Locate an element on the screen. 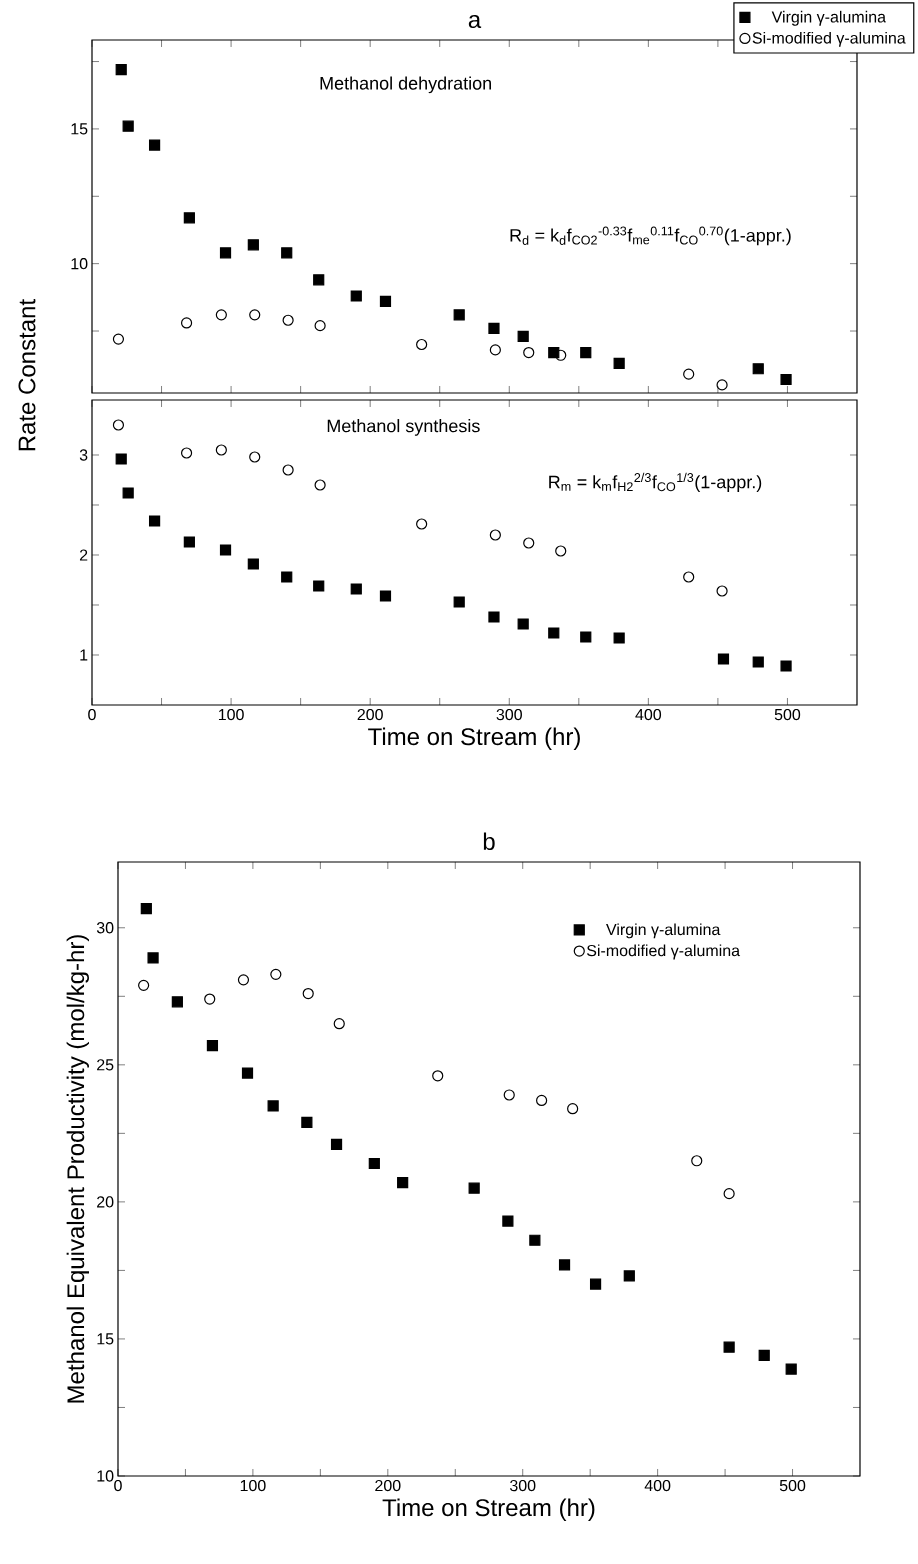  legend-label: Si-modified γ-alumina is located at coordinates (829, 39).